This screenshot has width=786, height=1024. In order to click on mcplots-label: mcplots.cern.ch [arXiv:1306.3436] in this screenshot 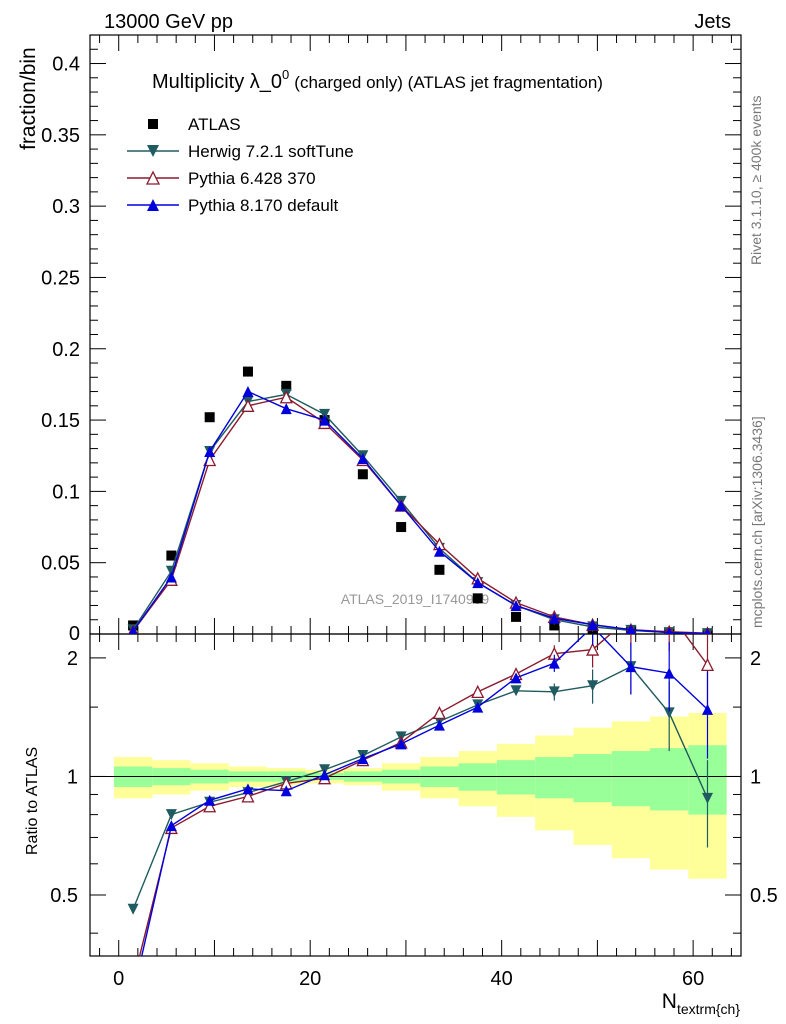, I will do `click(757, 522)`.